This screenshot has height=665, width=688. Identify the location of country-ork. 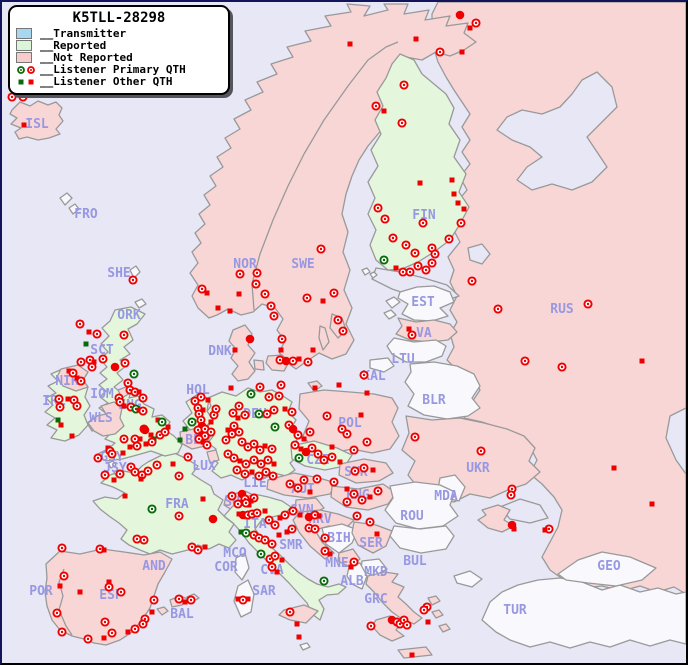
(140, 303).